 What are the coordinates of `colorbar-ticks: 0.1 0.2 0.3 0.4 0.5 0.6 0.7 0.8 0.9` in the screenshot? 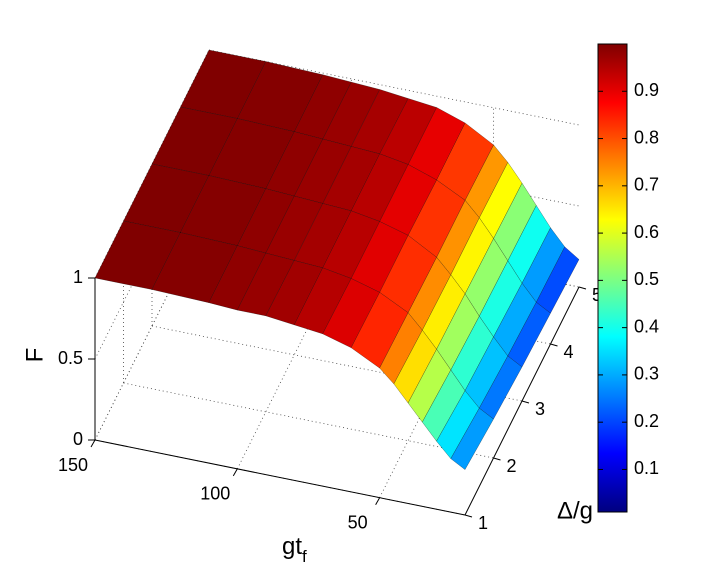 It's located at (628, 279).